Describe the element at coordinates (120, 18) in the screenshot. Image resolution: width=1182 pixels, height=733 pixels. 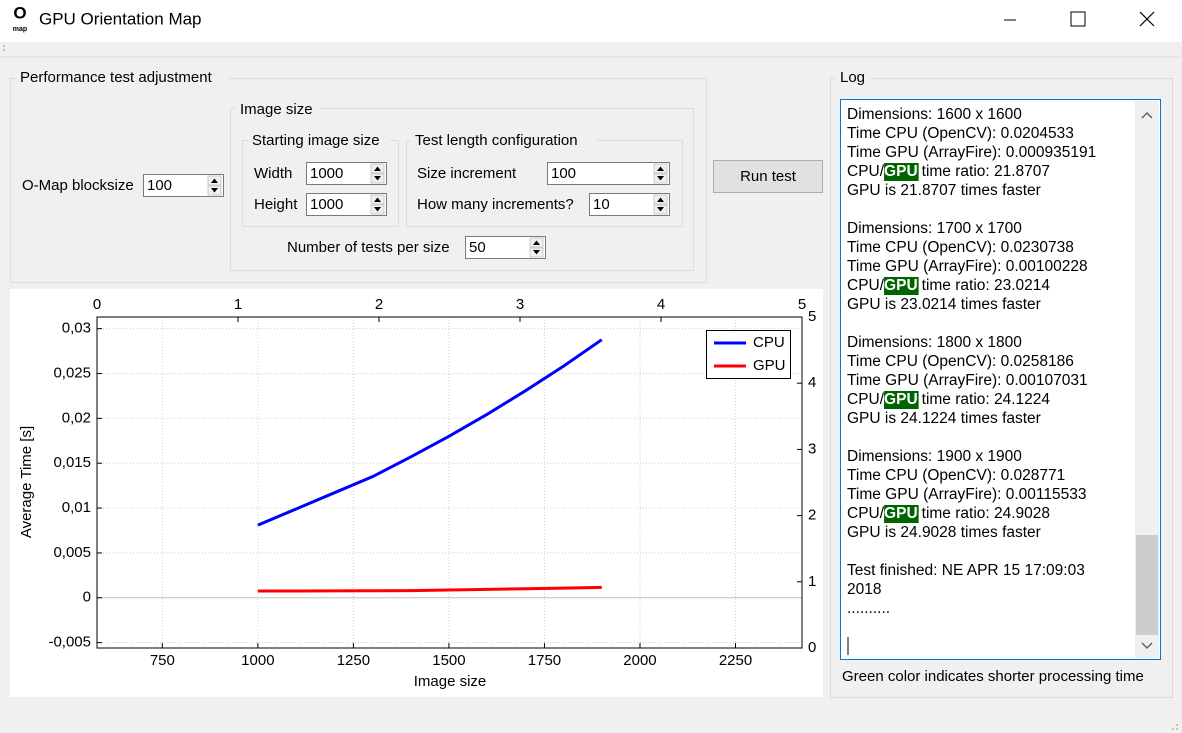
I see `window-title: GPU Orientation Map` at that location.